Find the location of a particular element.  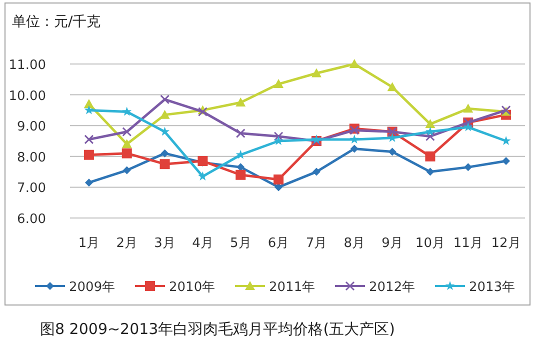

x-tick-label: 5月 is located at coordinates (241, 243).